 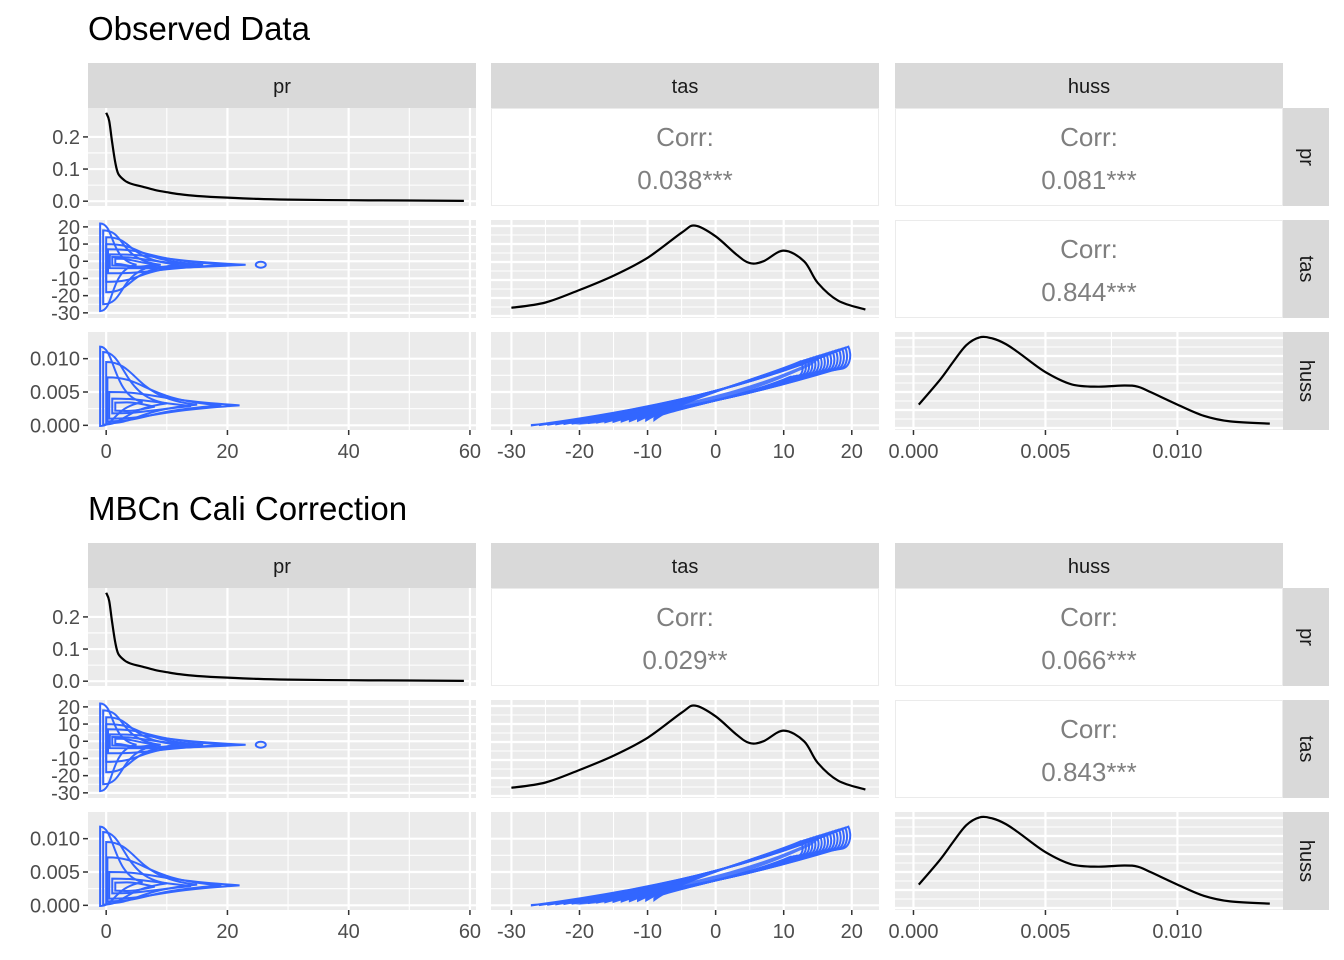 What do you see at coordinates (685, 137) in the screenshot?
I see `corr-label-tas_pr: Corr:` at bounding box center [685, 137].